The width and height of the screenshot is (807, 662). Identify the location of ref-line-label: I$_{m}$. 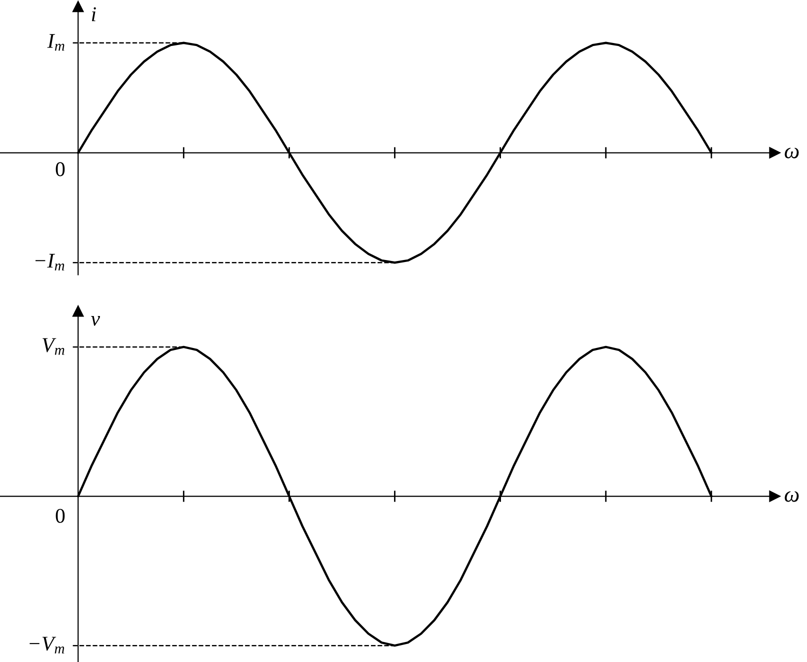
(55, 42).